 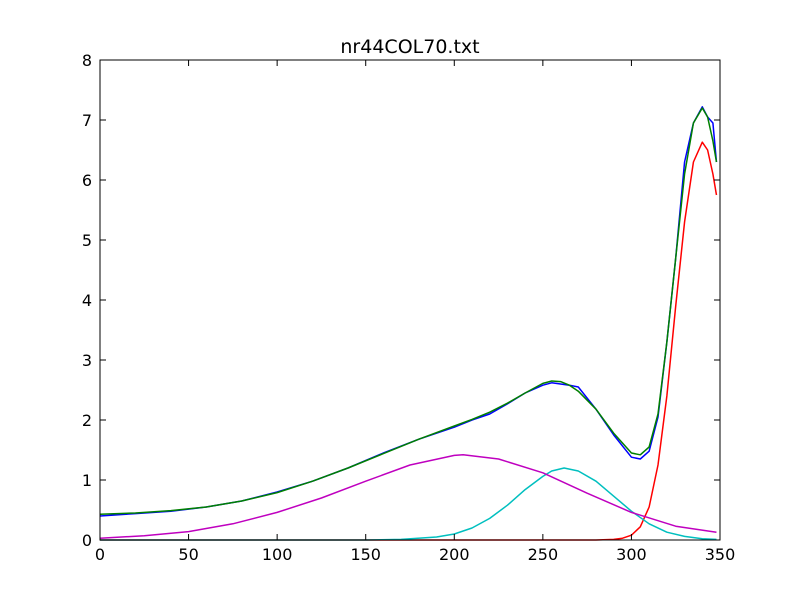 I want to click on y-tick-label: 4, so click(x=87, y=300).